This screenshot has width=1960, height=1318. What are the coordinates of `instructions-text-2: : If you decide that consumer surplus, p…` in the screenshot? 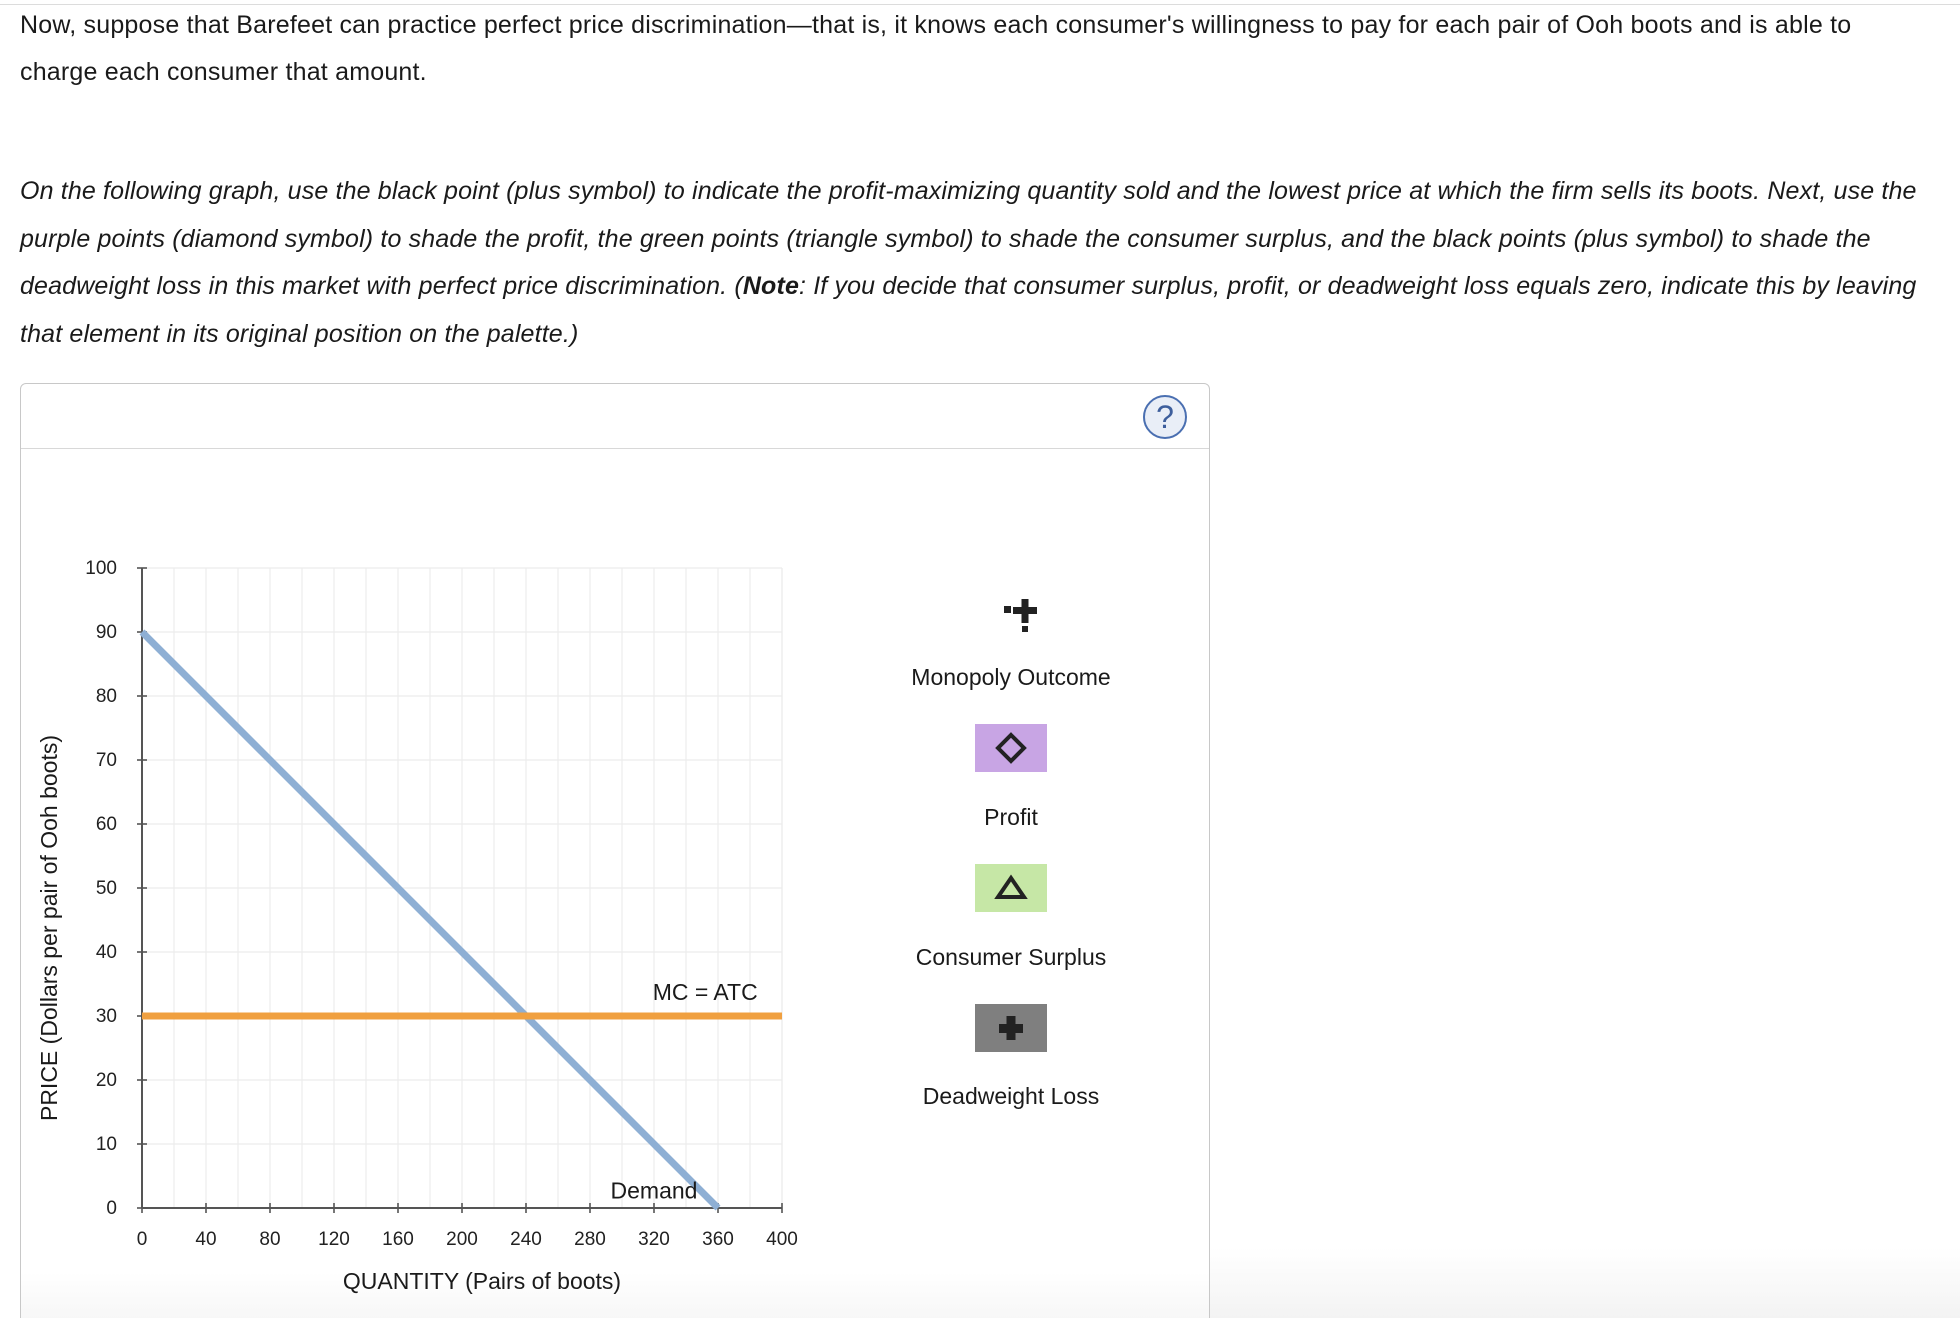 It's located at (968, 310).